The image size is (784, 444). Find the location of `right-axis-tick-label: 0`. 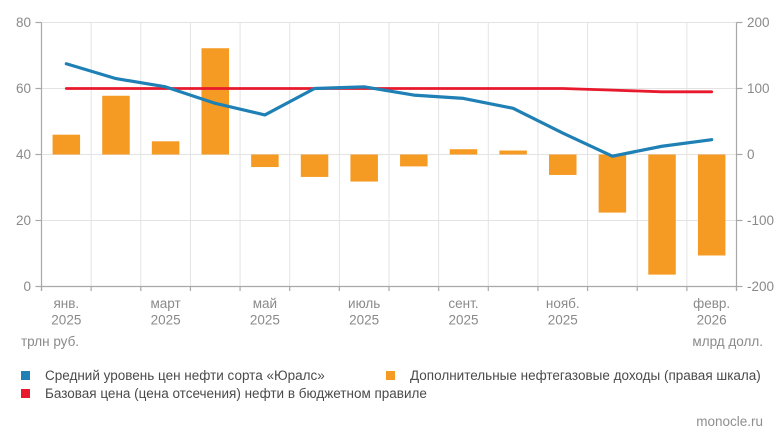

right-axis-tick-label: 0 is located at coordinates (751, 154).